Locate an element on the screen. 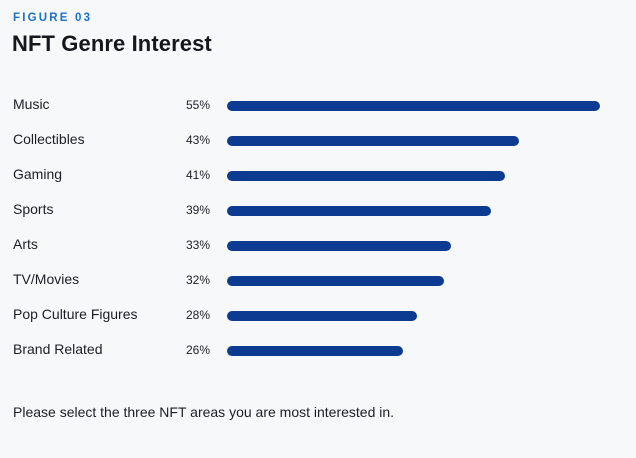 The width and height of the screenshot is (636, 458). value-label: 41% is located at coordinates (197, 175).